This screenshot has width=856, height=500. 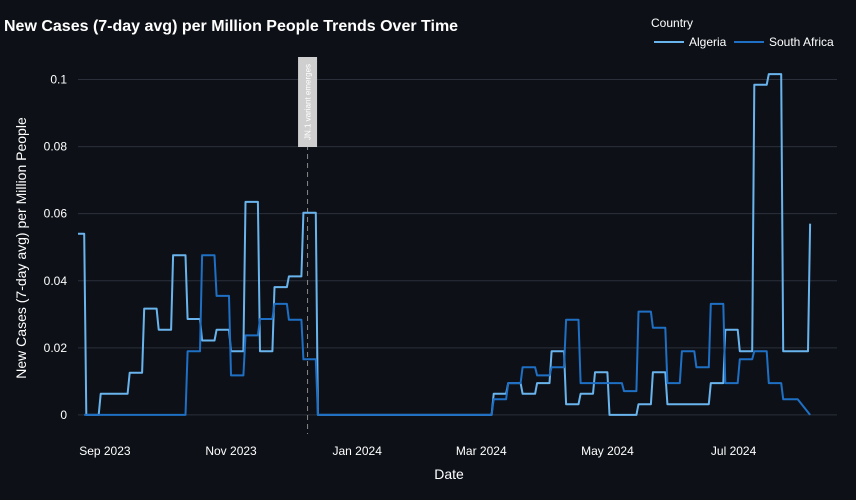 I want to click on legend-item-south-africa: South Africa, so click(x=784, y=42).